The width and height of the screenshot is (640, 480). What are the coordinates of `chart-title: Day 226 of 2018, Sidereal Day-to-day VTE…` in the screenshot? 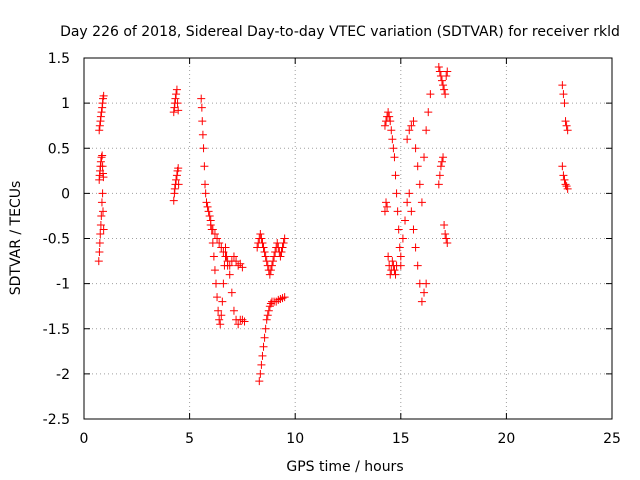 It's located at (340, 32).